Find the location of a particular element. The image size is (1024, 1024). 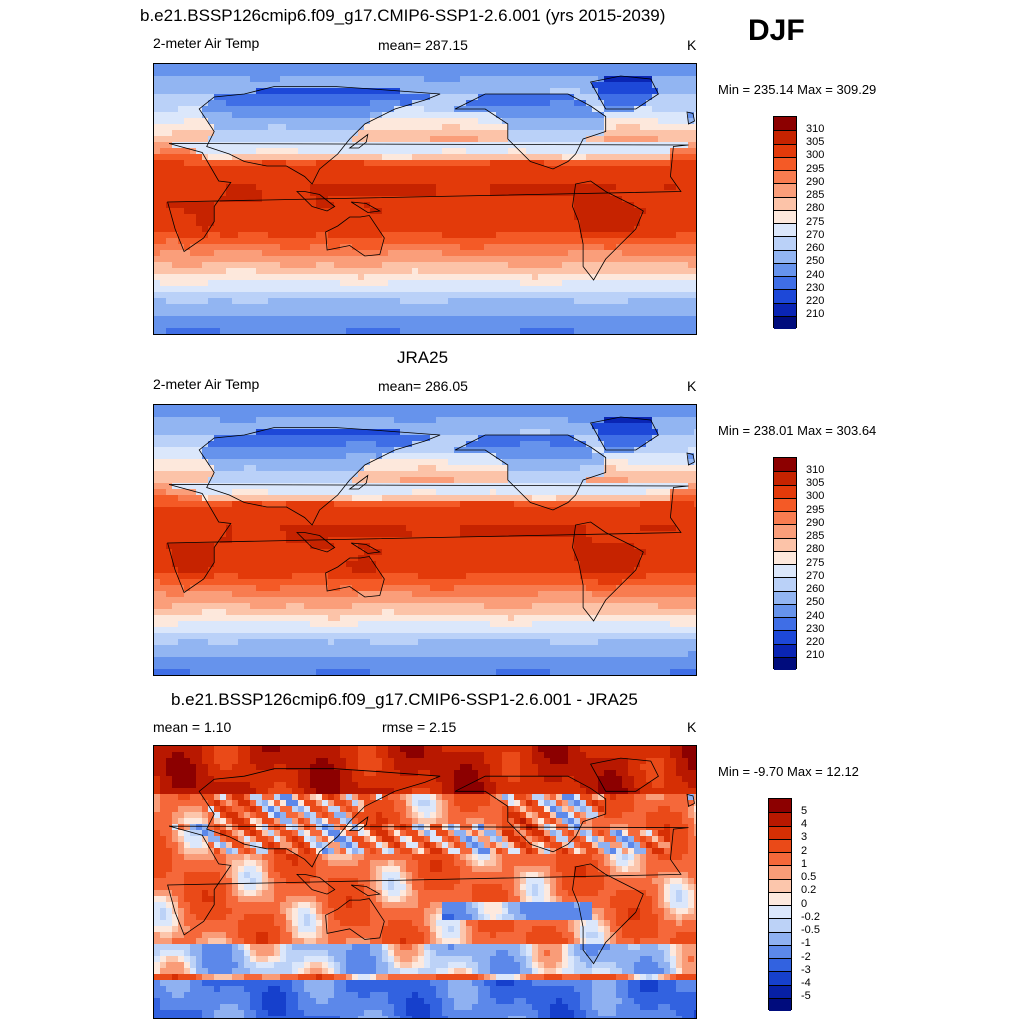

coastline is located at coordinates (428, 198).